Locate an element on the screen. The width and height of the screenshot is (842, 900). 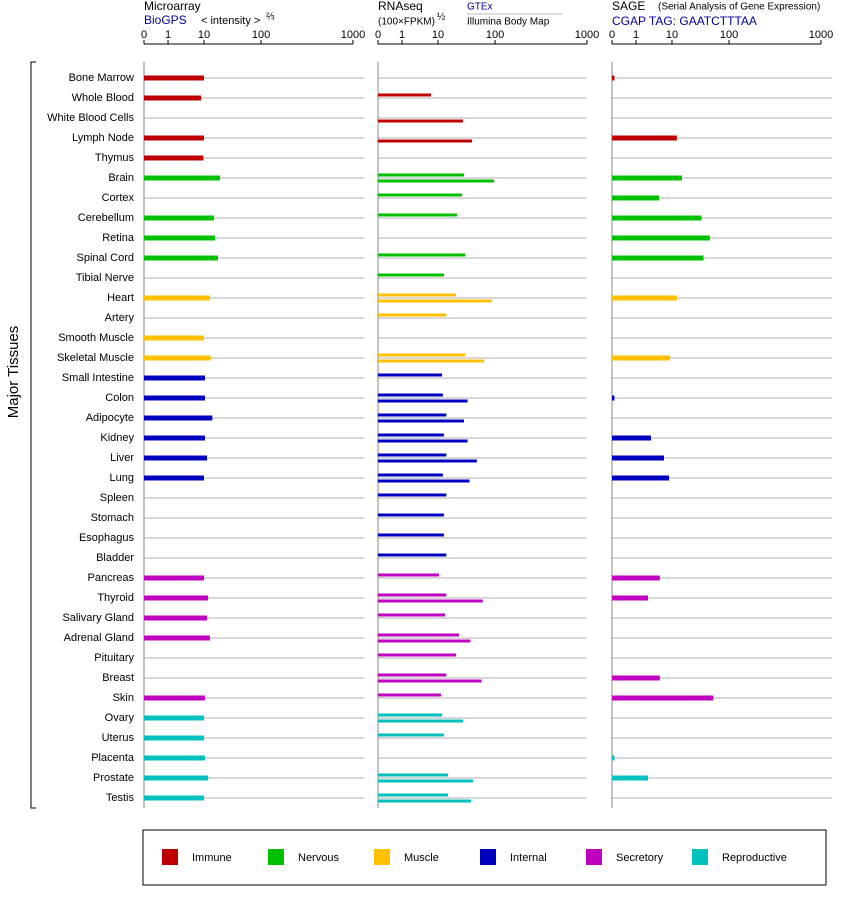
row-label: Kidney is located at coordinates (117, 438).